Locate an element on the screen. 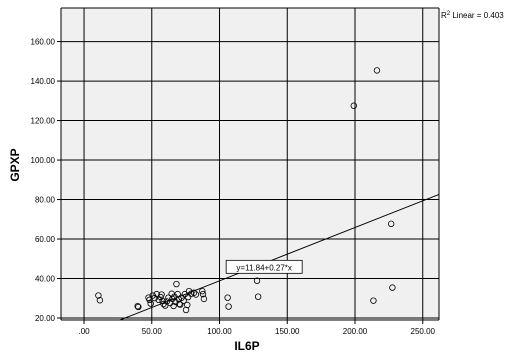 The height and width of the screenshot is (356, 508). r2-annotation: R2 Linear = 0.403 is located at coordinates (472, 15).